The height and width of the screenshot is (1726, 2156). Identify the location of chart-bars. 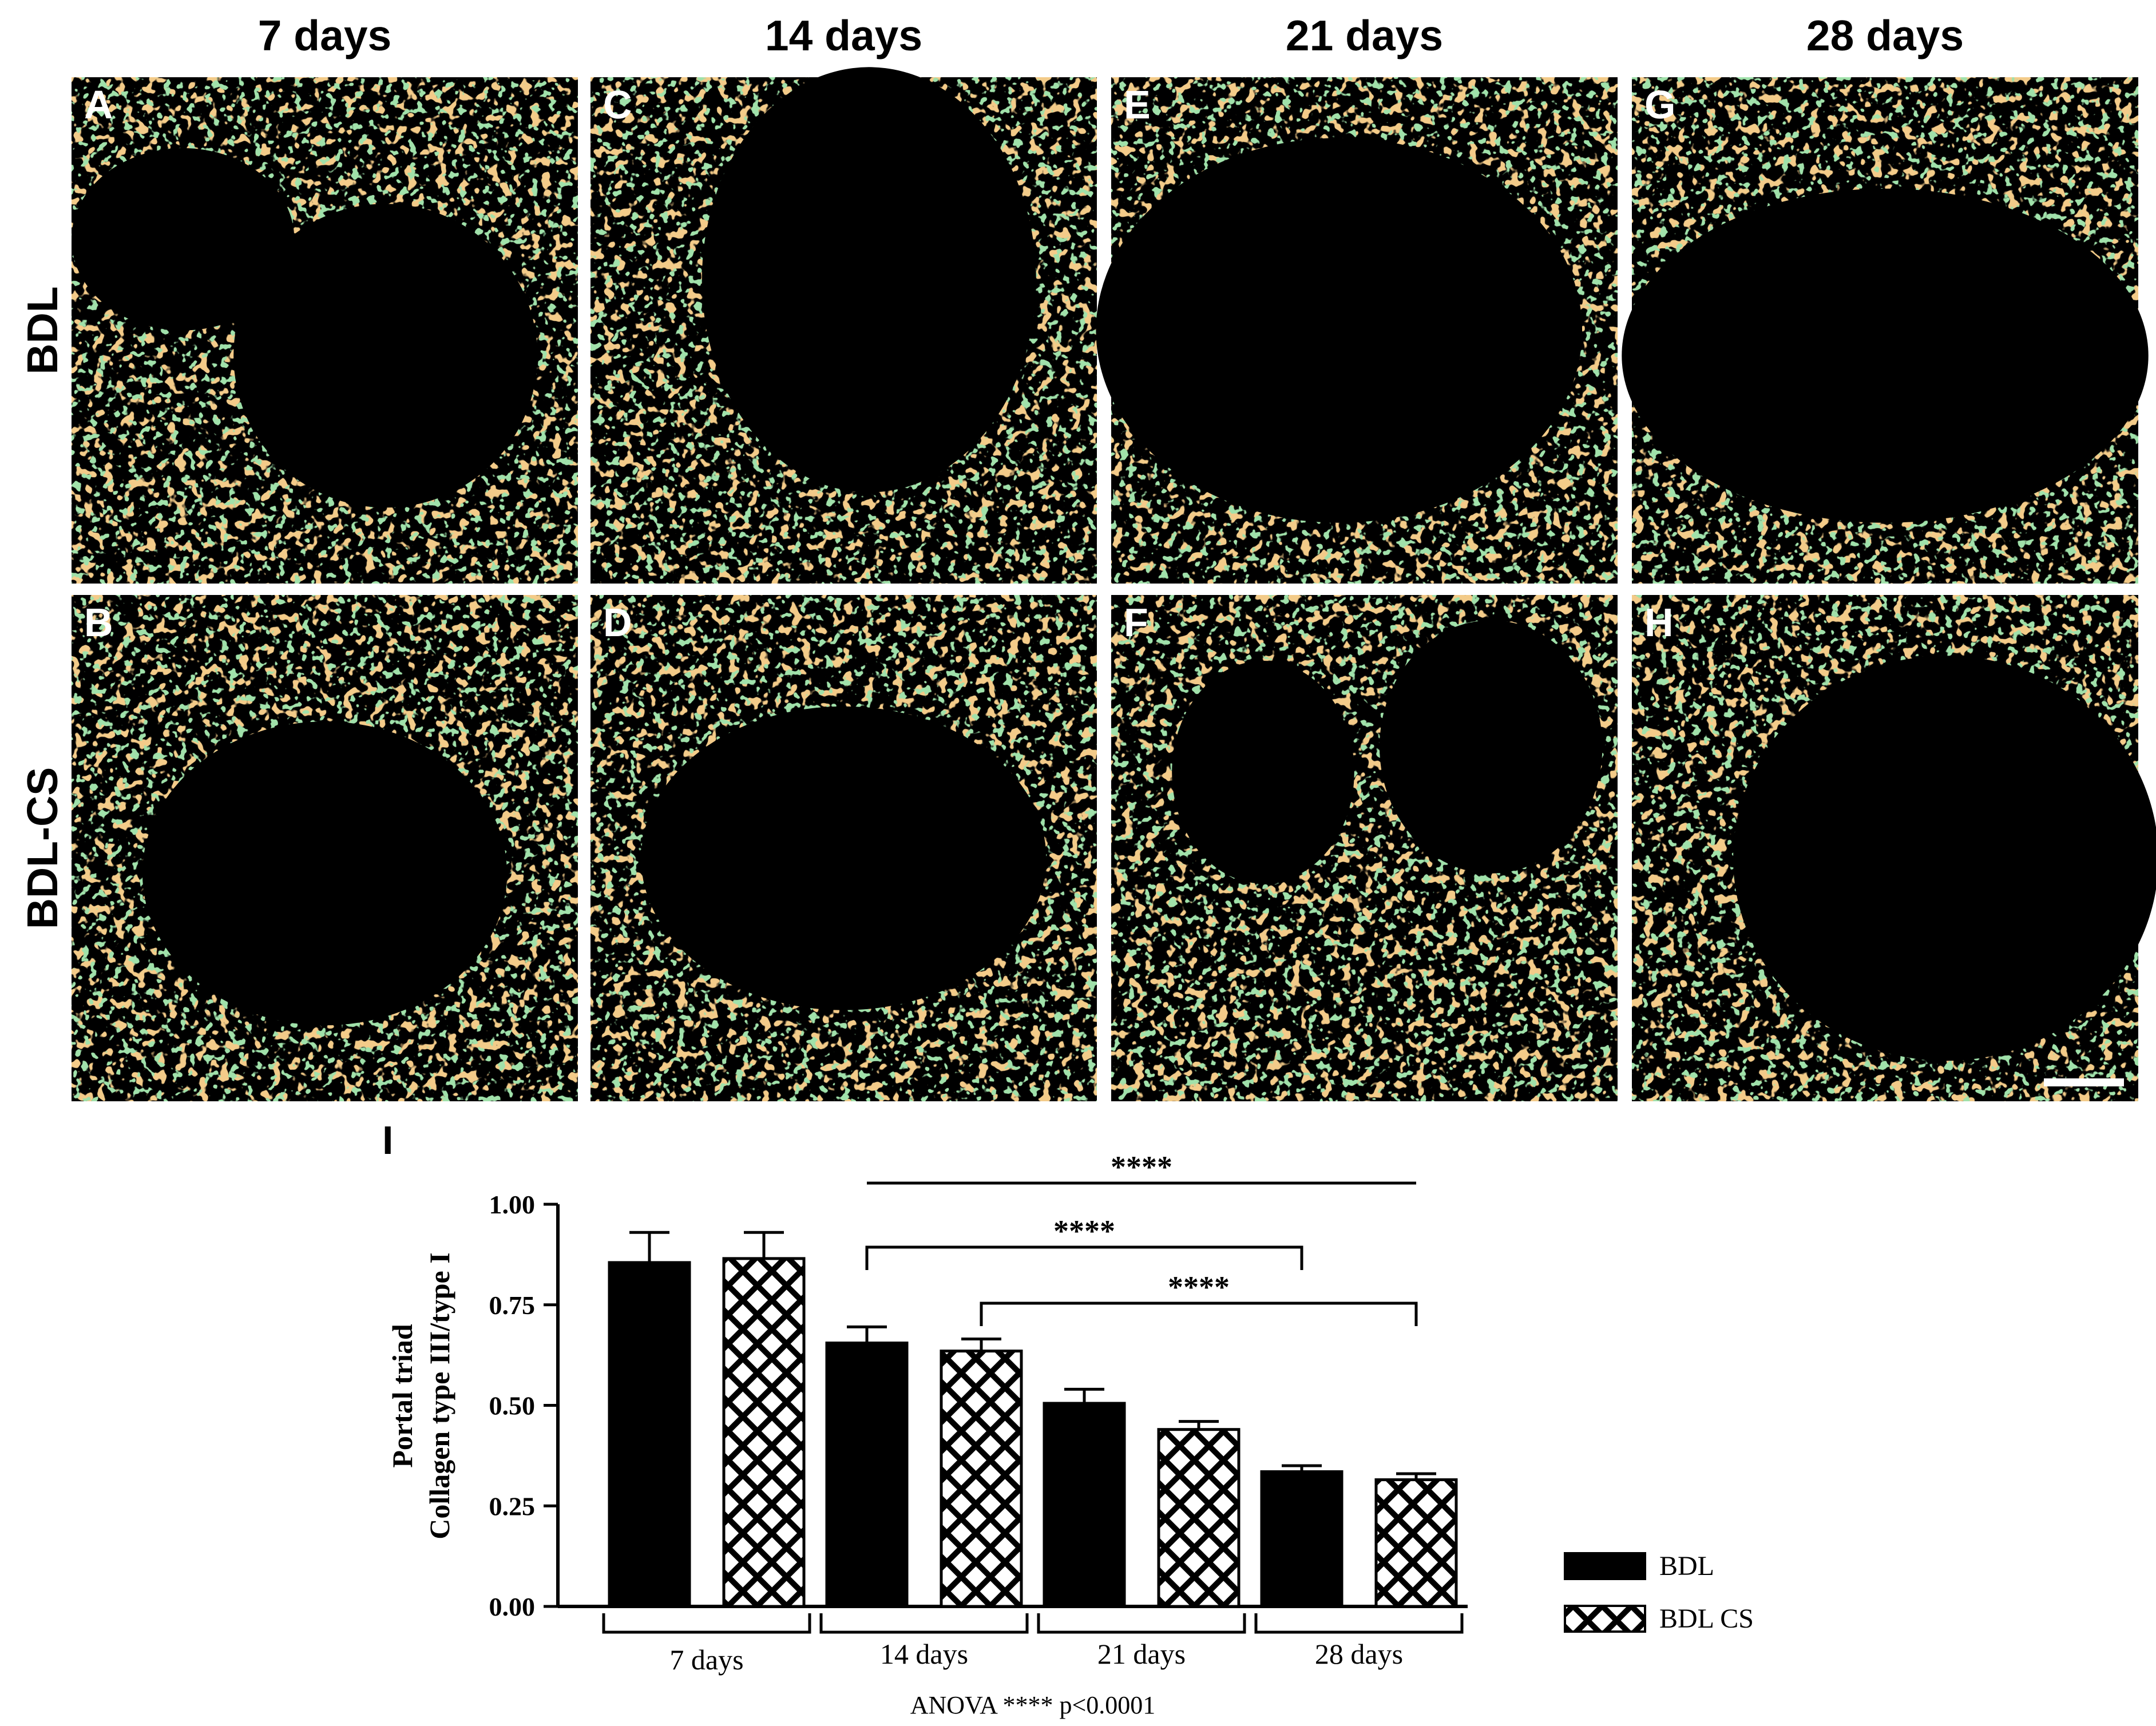
(1033, 1419).